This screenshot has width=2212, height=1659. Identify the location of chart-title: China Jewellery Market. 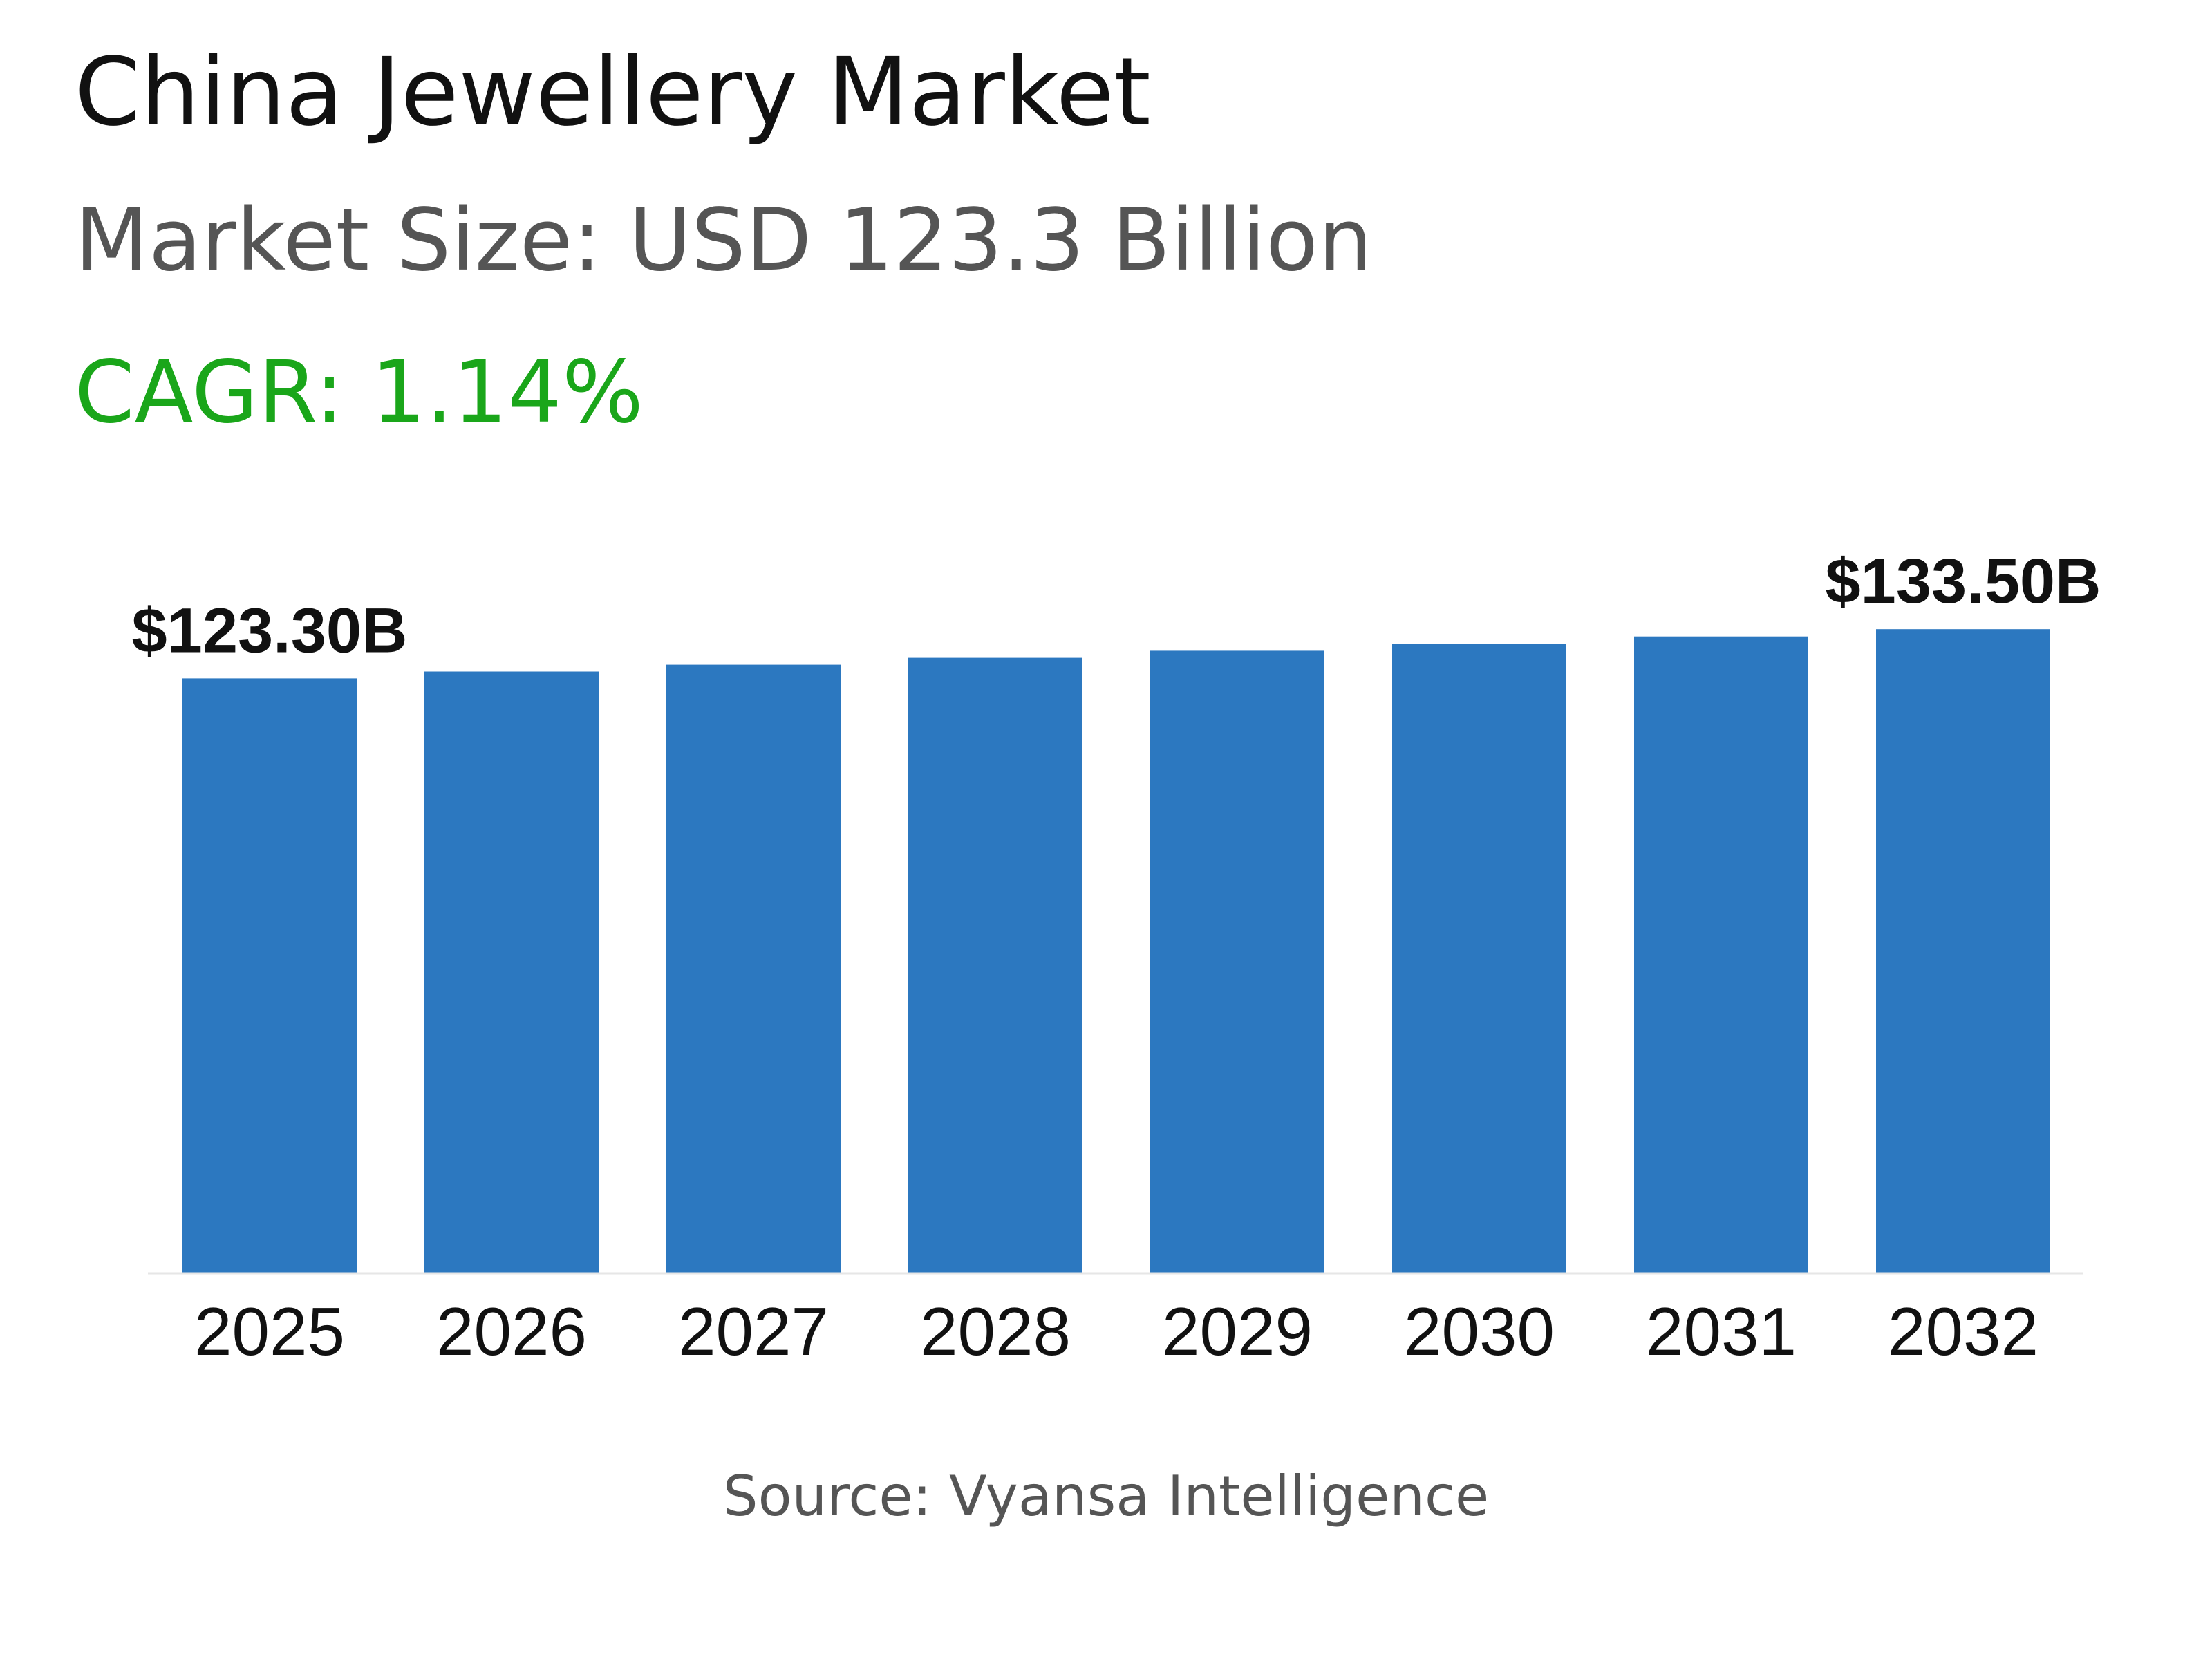
(613, 92).